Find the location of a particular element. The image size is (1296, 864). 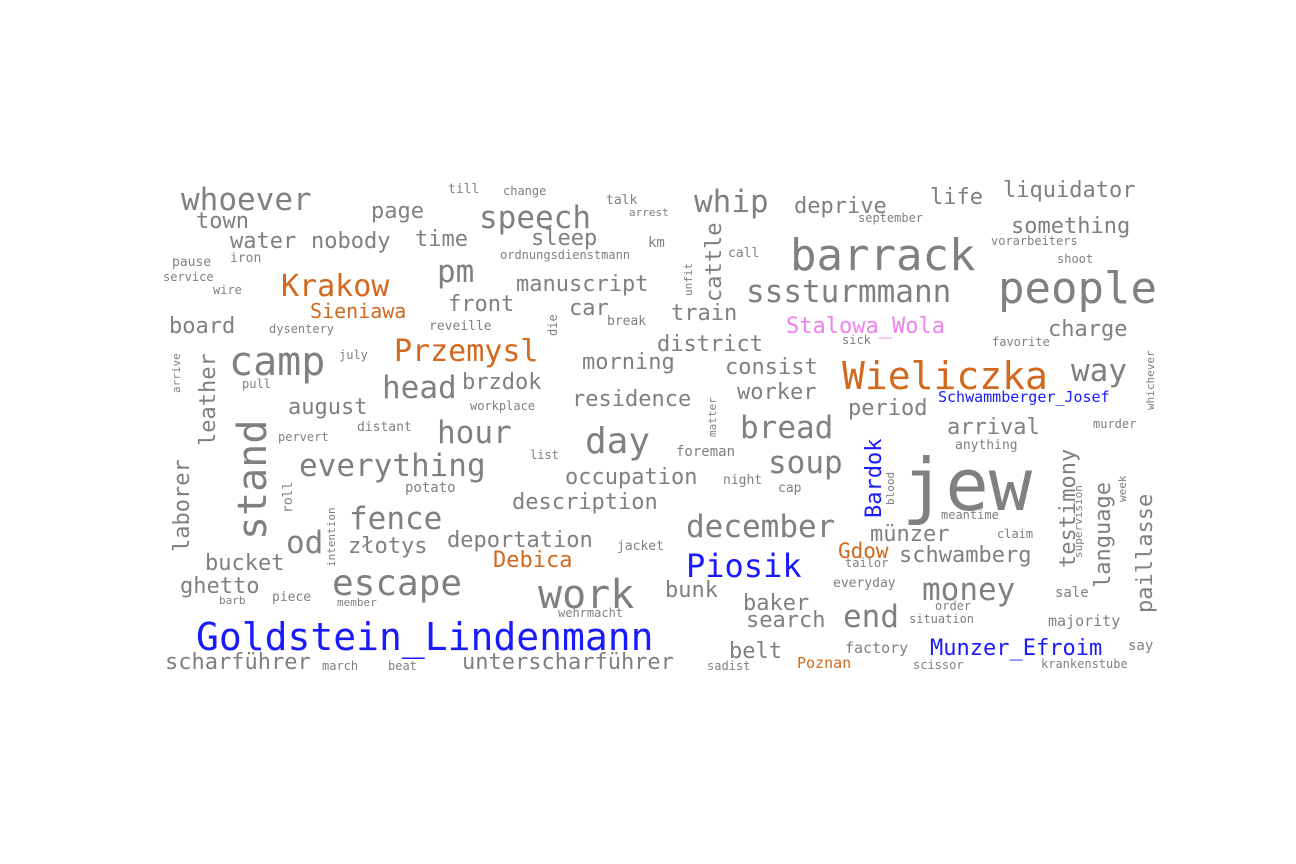

cloud-word: situation is located at coordinates (941, 619).